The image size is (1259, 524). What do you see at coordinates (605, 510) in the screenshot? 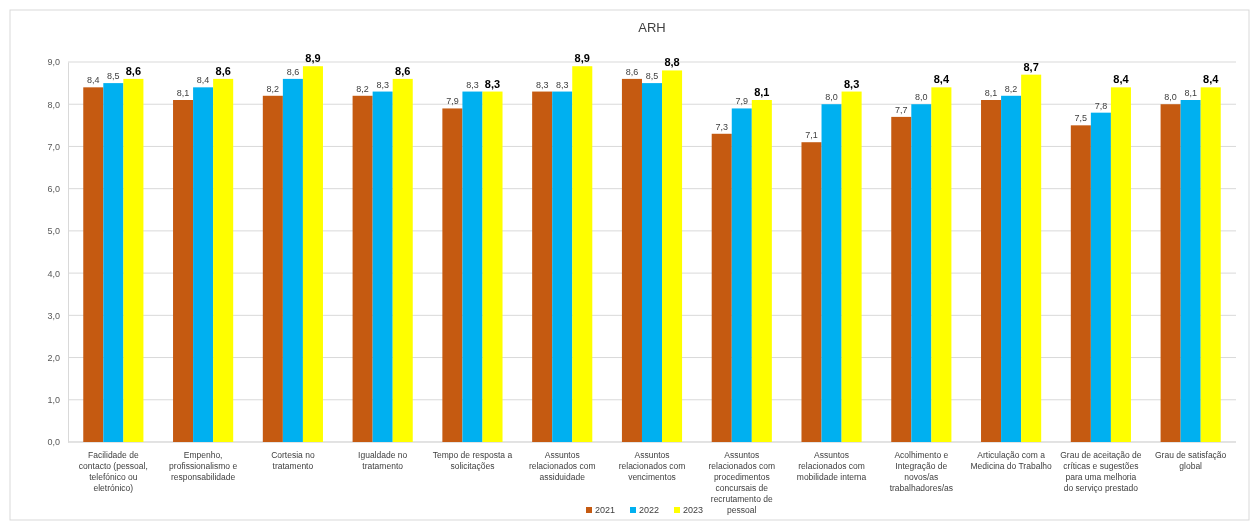
I see `legend-label: 2021` at bounding box center [605, 510].